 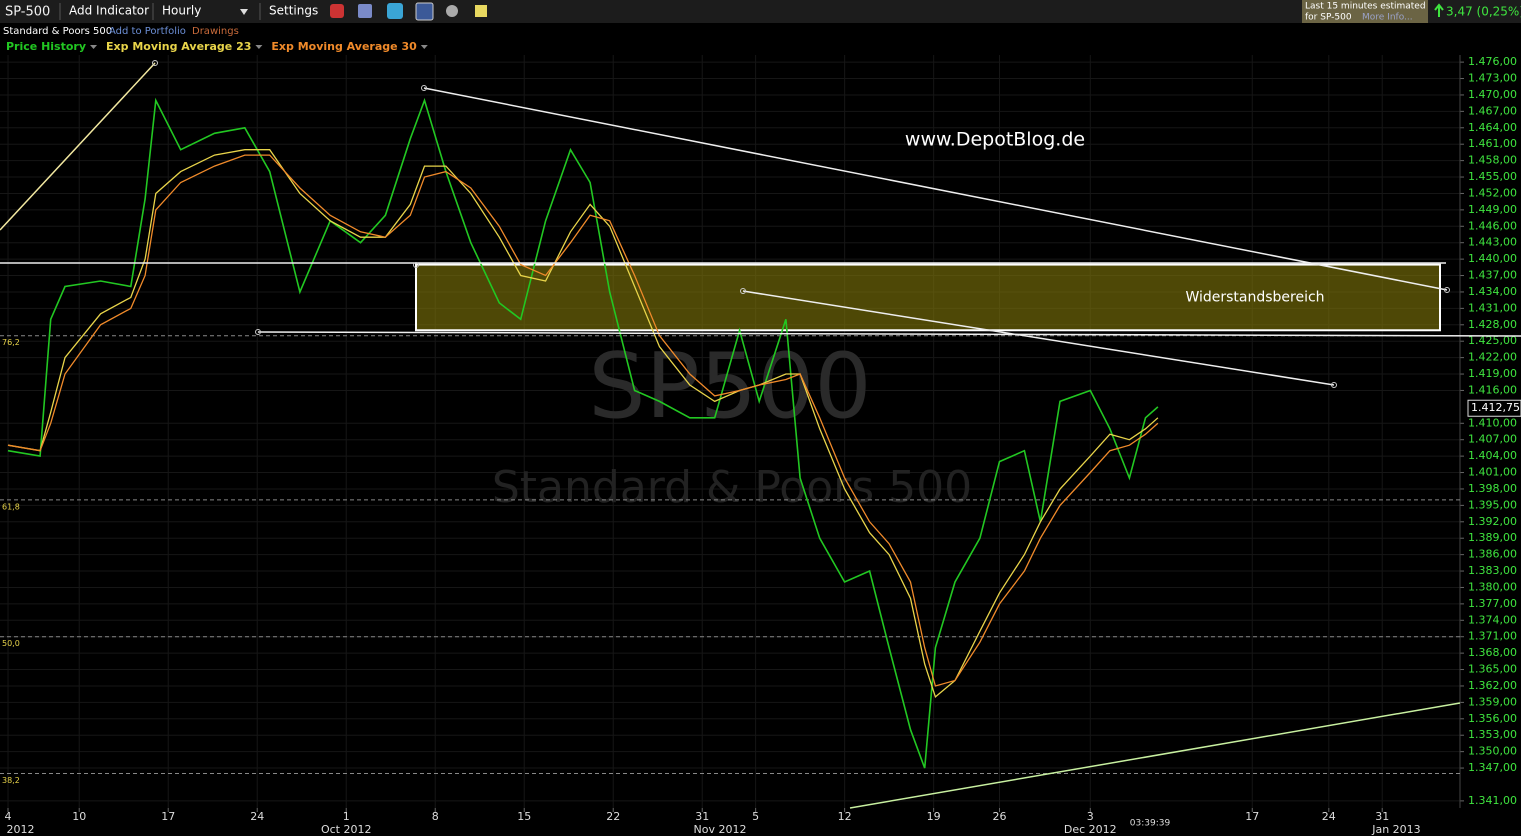 What do you see at coordinates (46, 46) in the screenshot?
I see `legend-entry: Price History` at bounding box center [46, 46].